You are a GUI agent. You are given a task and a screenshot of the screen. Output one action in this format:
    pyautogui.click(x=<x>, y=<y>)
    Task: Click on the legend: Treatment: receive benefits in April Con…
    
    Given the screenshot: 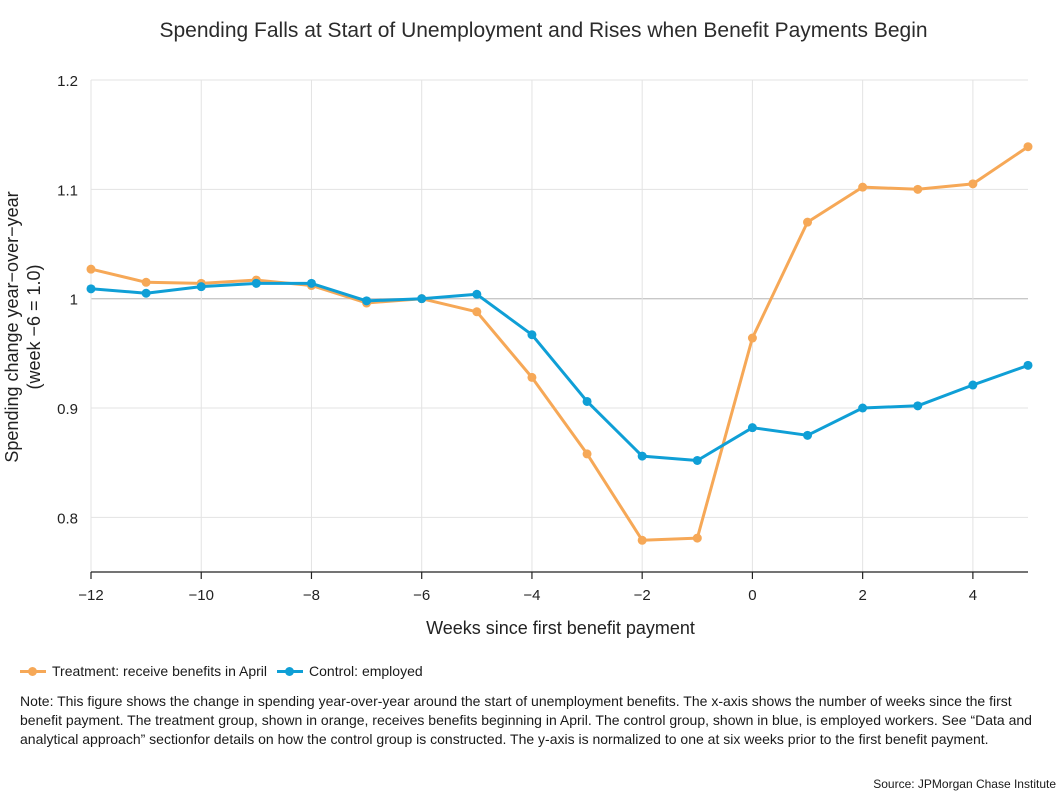 What is the action you would take?
    pyautogui.click(x=226, y=671)
    